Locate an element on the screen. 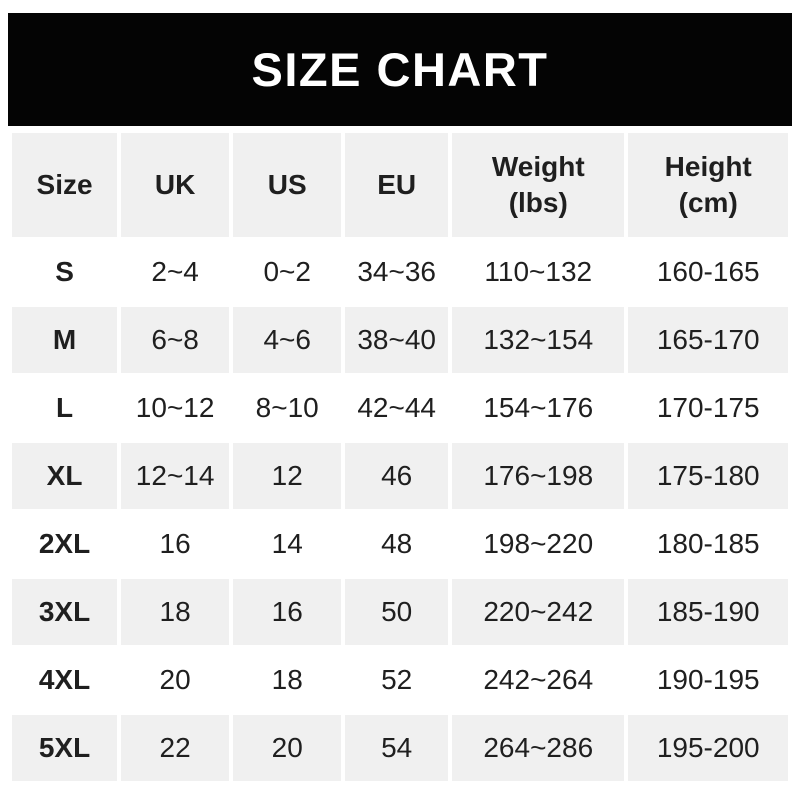 The height and width of the screenshot is (800, 800). banner: SIZE CHART is located at coordinates (400, 69).